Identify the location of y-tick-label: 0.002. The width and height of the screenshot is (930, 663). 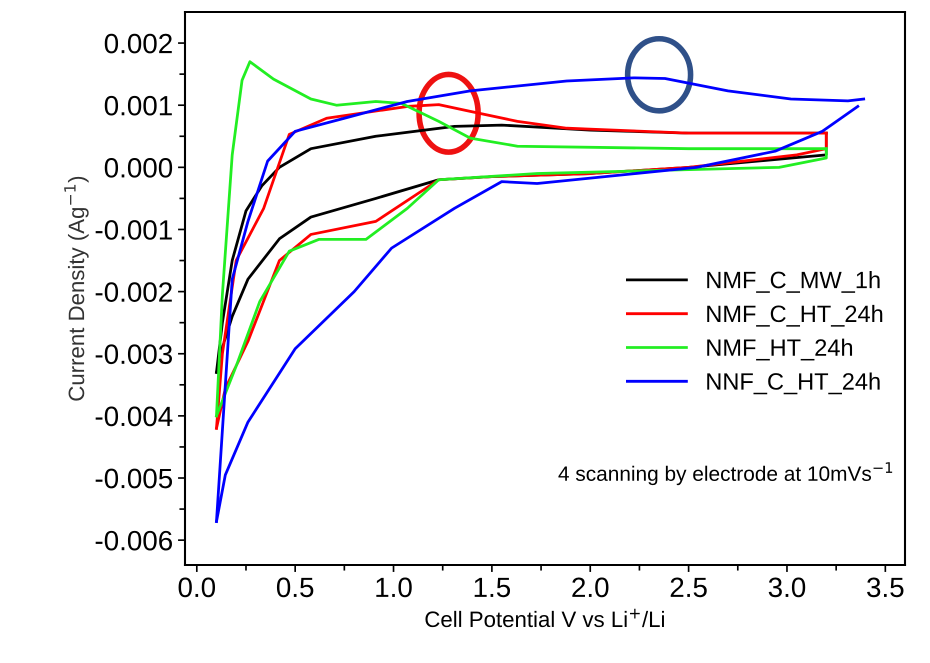
(138, 44).